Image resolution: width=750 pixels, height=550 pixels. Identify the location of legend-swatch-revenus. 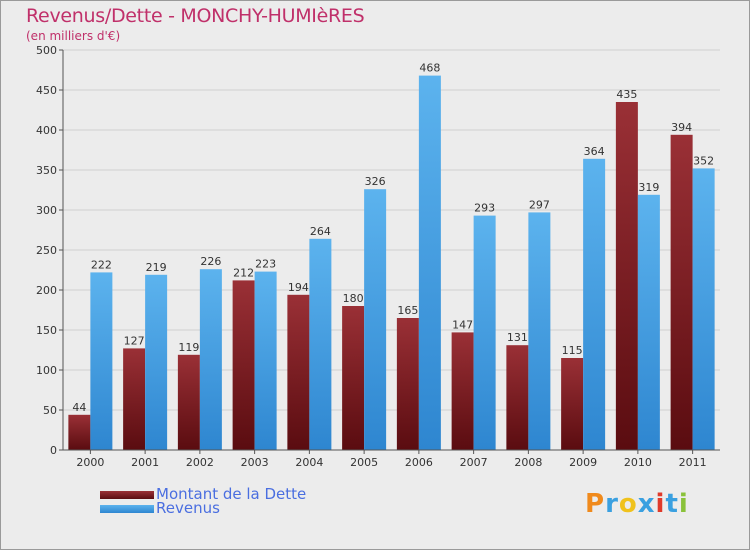
(127, 509).